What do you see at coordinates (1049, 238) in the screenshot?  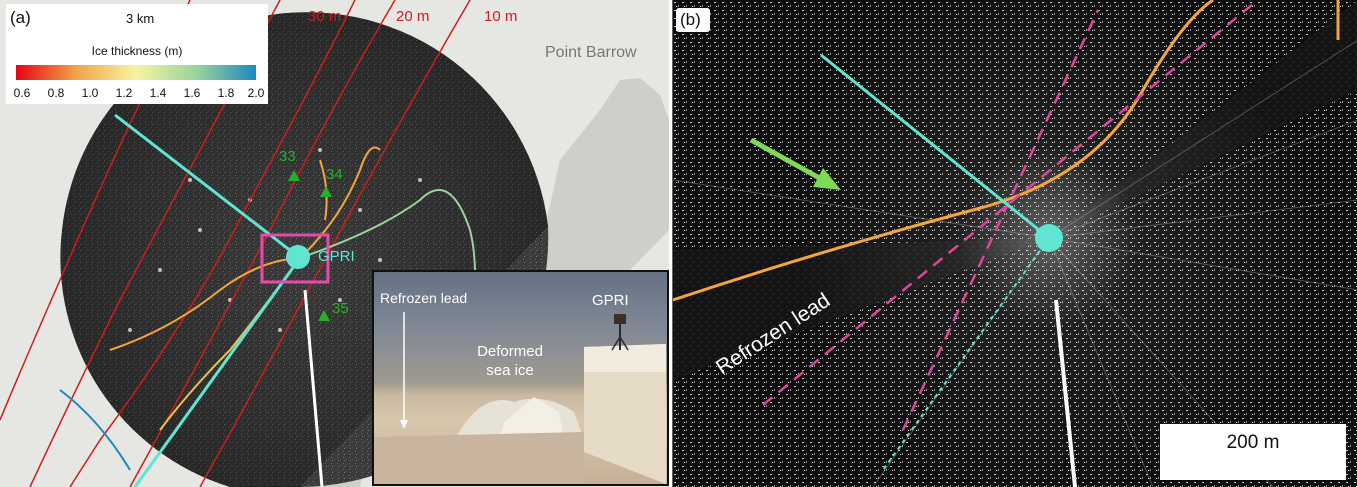 I see `gpri-dot-b` at bounding box center [1049, 238].